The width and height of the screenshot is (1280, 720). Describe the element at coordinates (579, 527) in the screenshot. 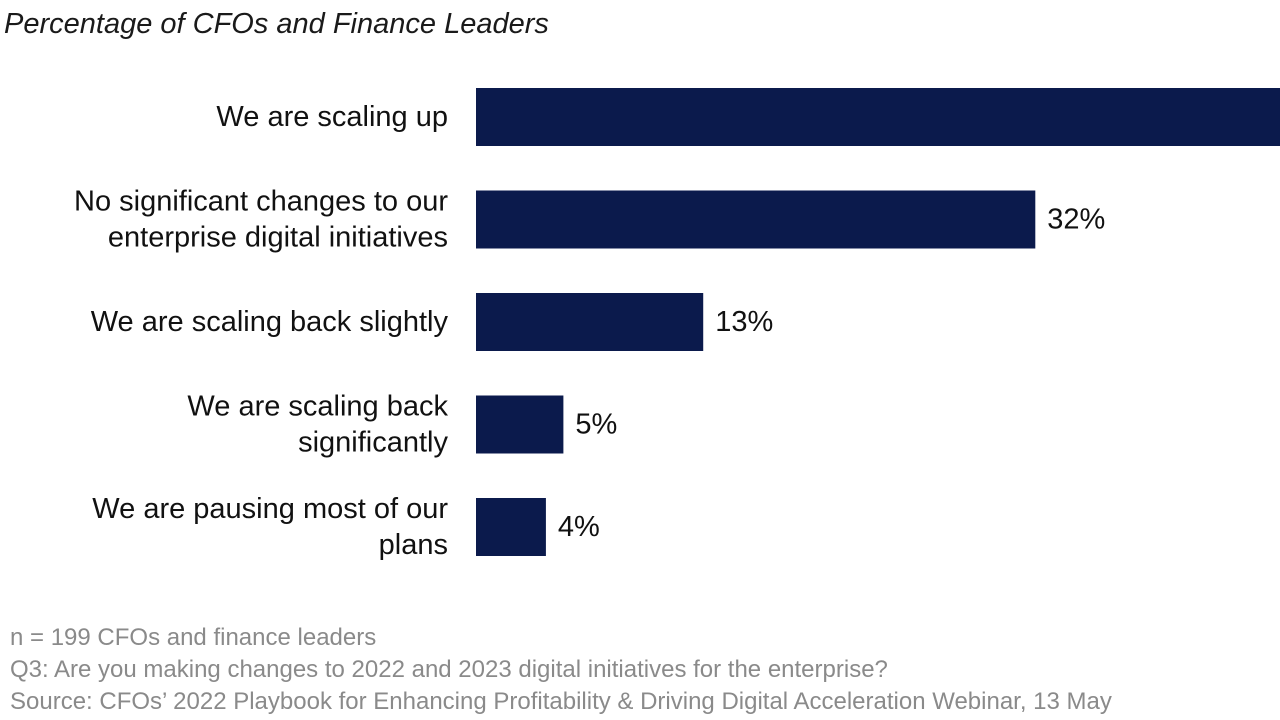

I see `value-label-4: 4%` at that location.